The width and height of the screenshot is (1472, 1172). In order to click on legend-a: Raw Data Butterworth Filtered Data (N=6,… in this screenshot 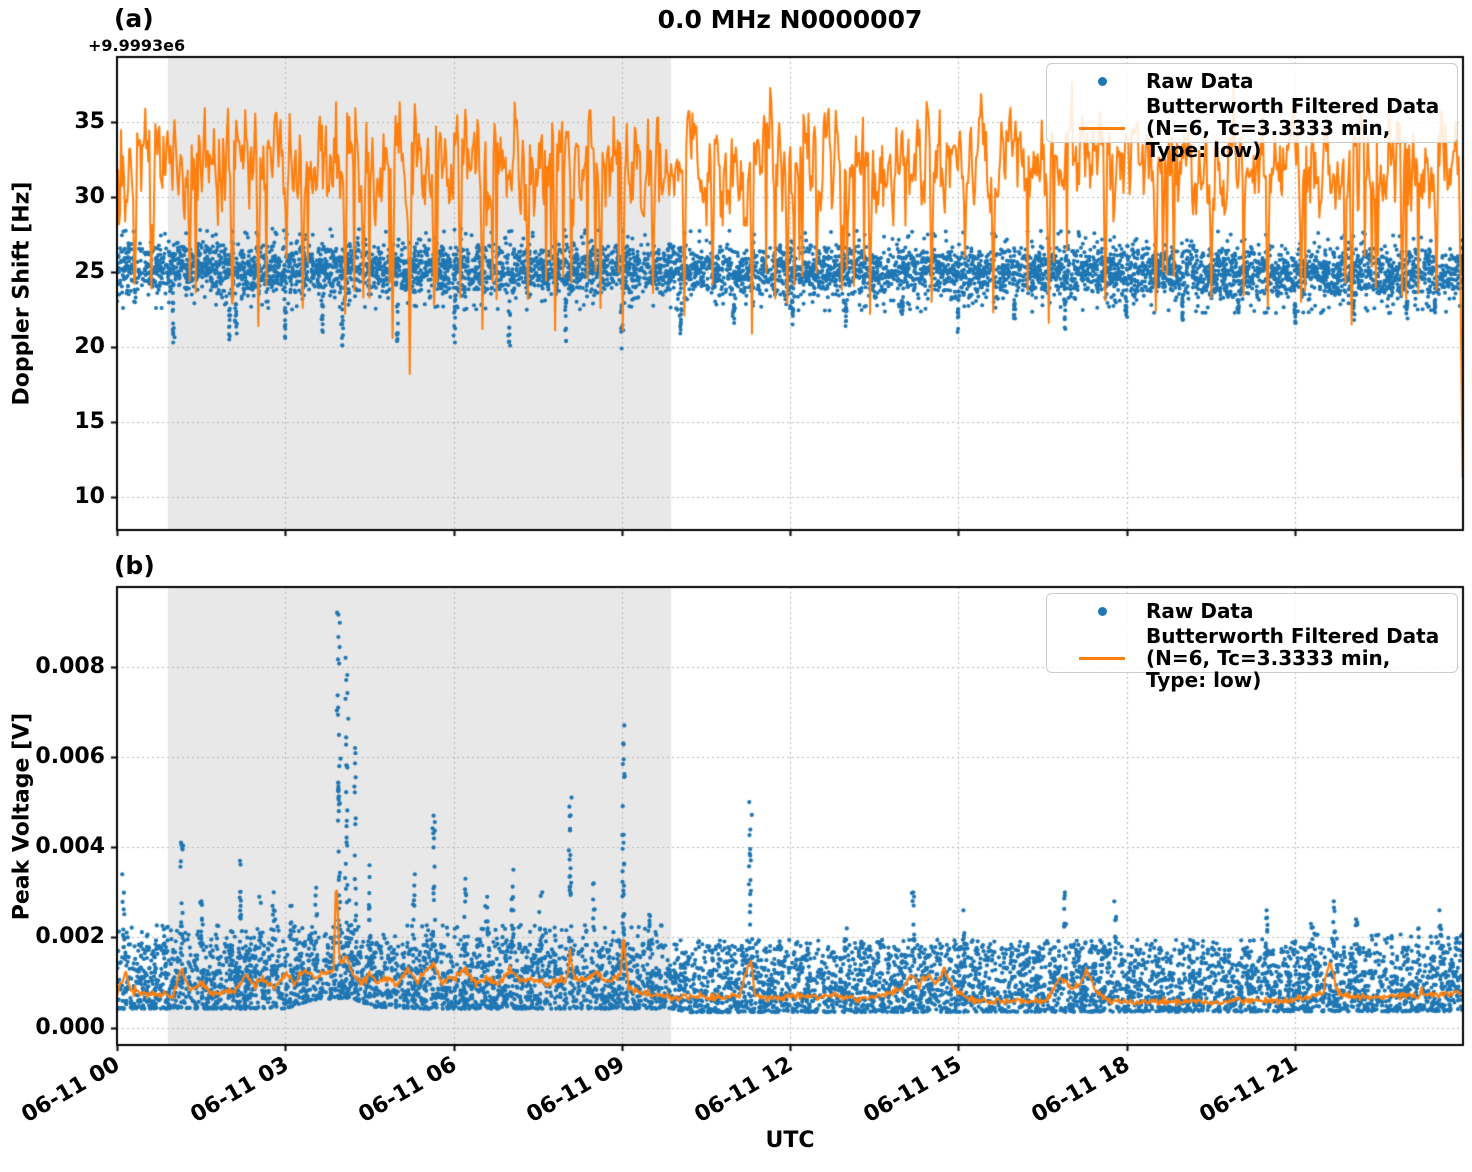, I will do `click(1252, 112)`.